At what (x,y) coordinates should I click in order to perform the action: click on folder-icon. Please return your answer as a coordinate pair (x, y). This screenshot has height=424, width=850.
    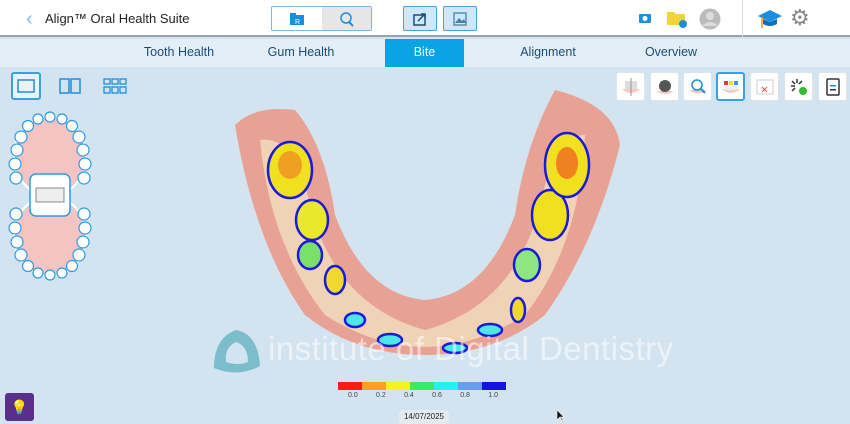
    Looking at the image, I should click on (677, 20).